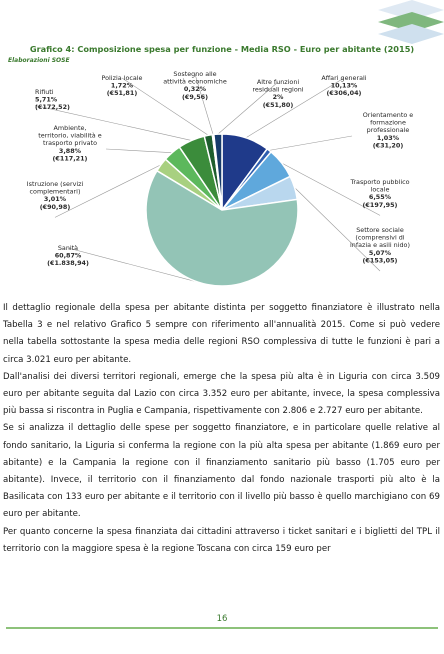  What do you see at coordinates (411, 22) in the screenshot?
I see `stacked-chevron-logo-icon` at bounding box center [411, 22].